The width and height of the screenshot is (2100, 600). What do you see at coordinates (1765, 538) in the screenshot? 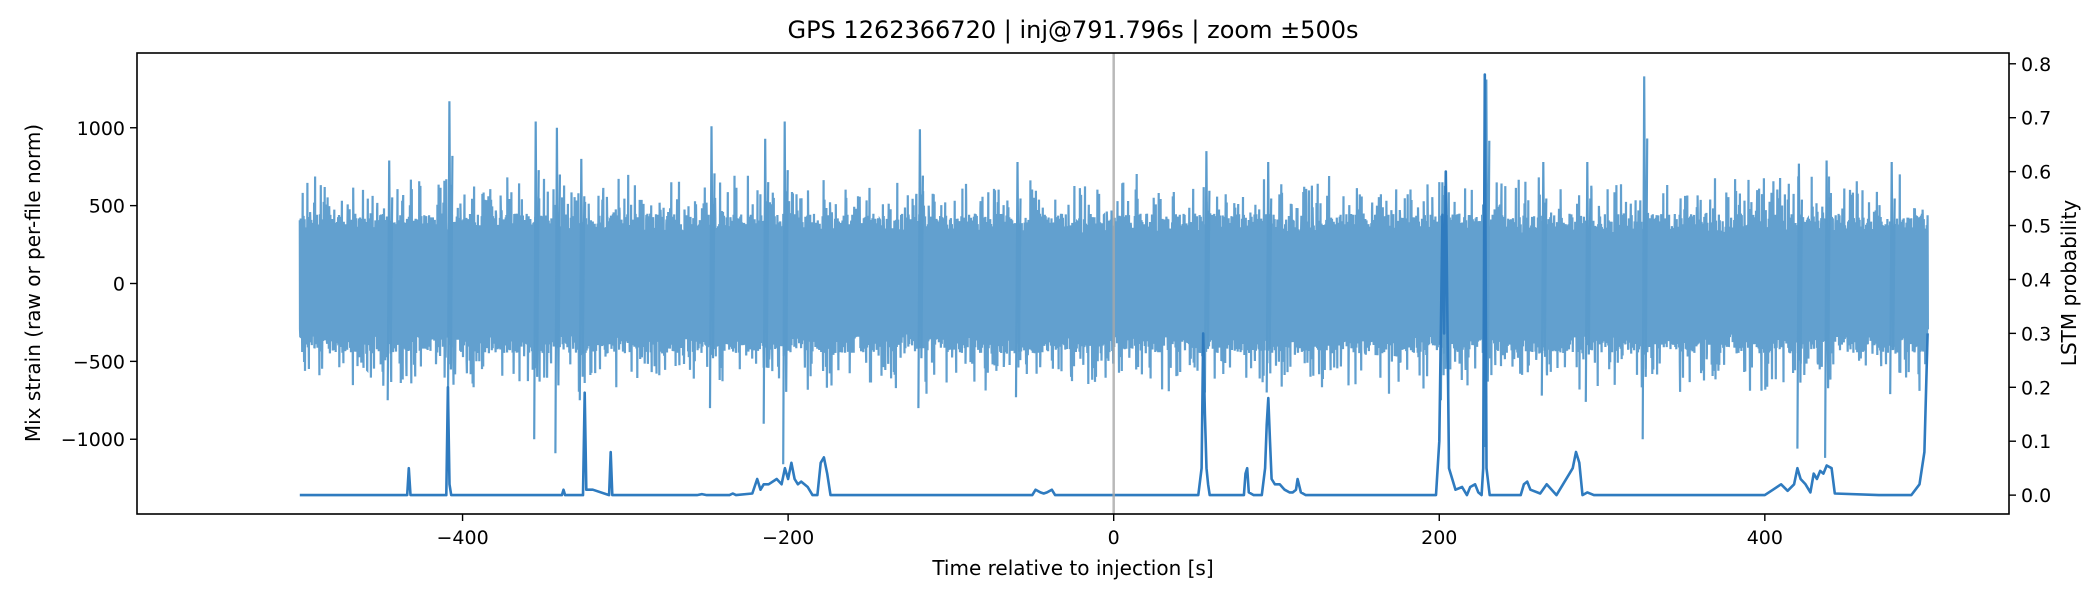
I see `x-tick-label: 400` at bounding box center [1765, 538].